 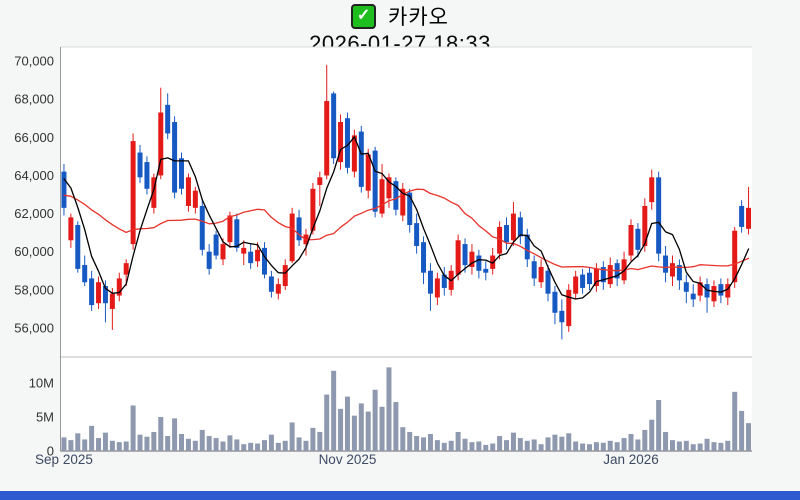 I want to click on month-tick-label: Jan 2026, so click(x=631, y=459).